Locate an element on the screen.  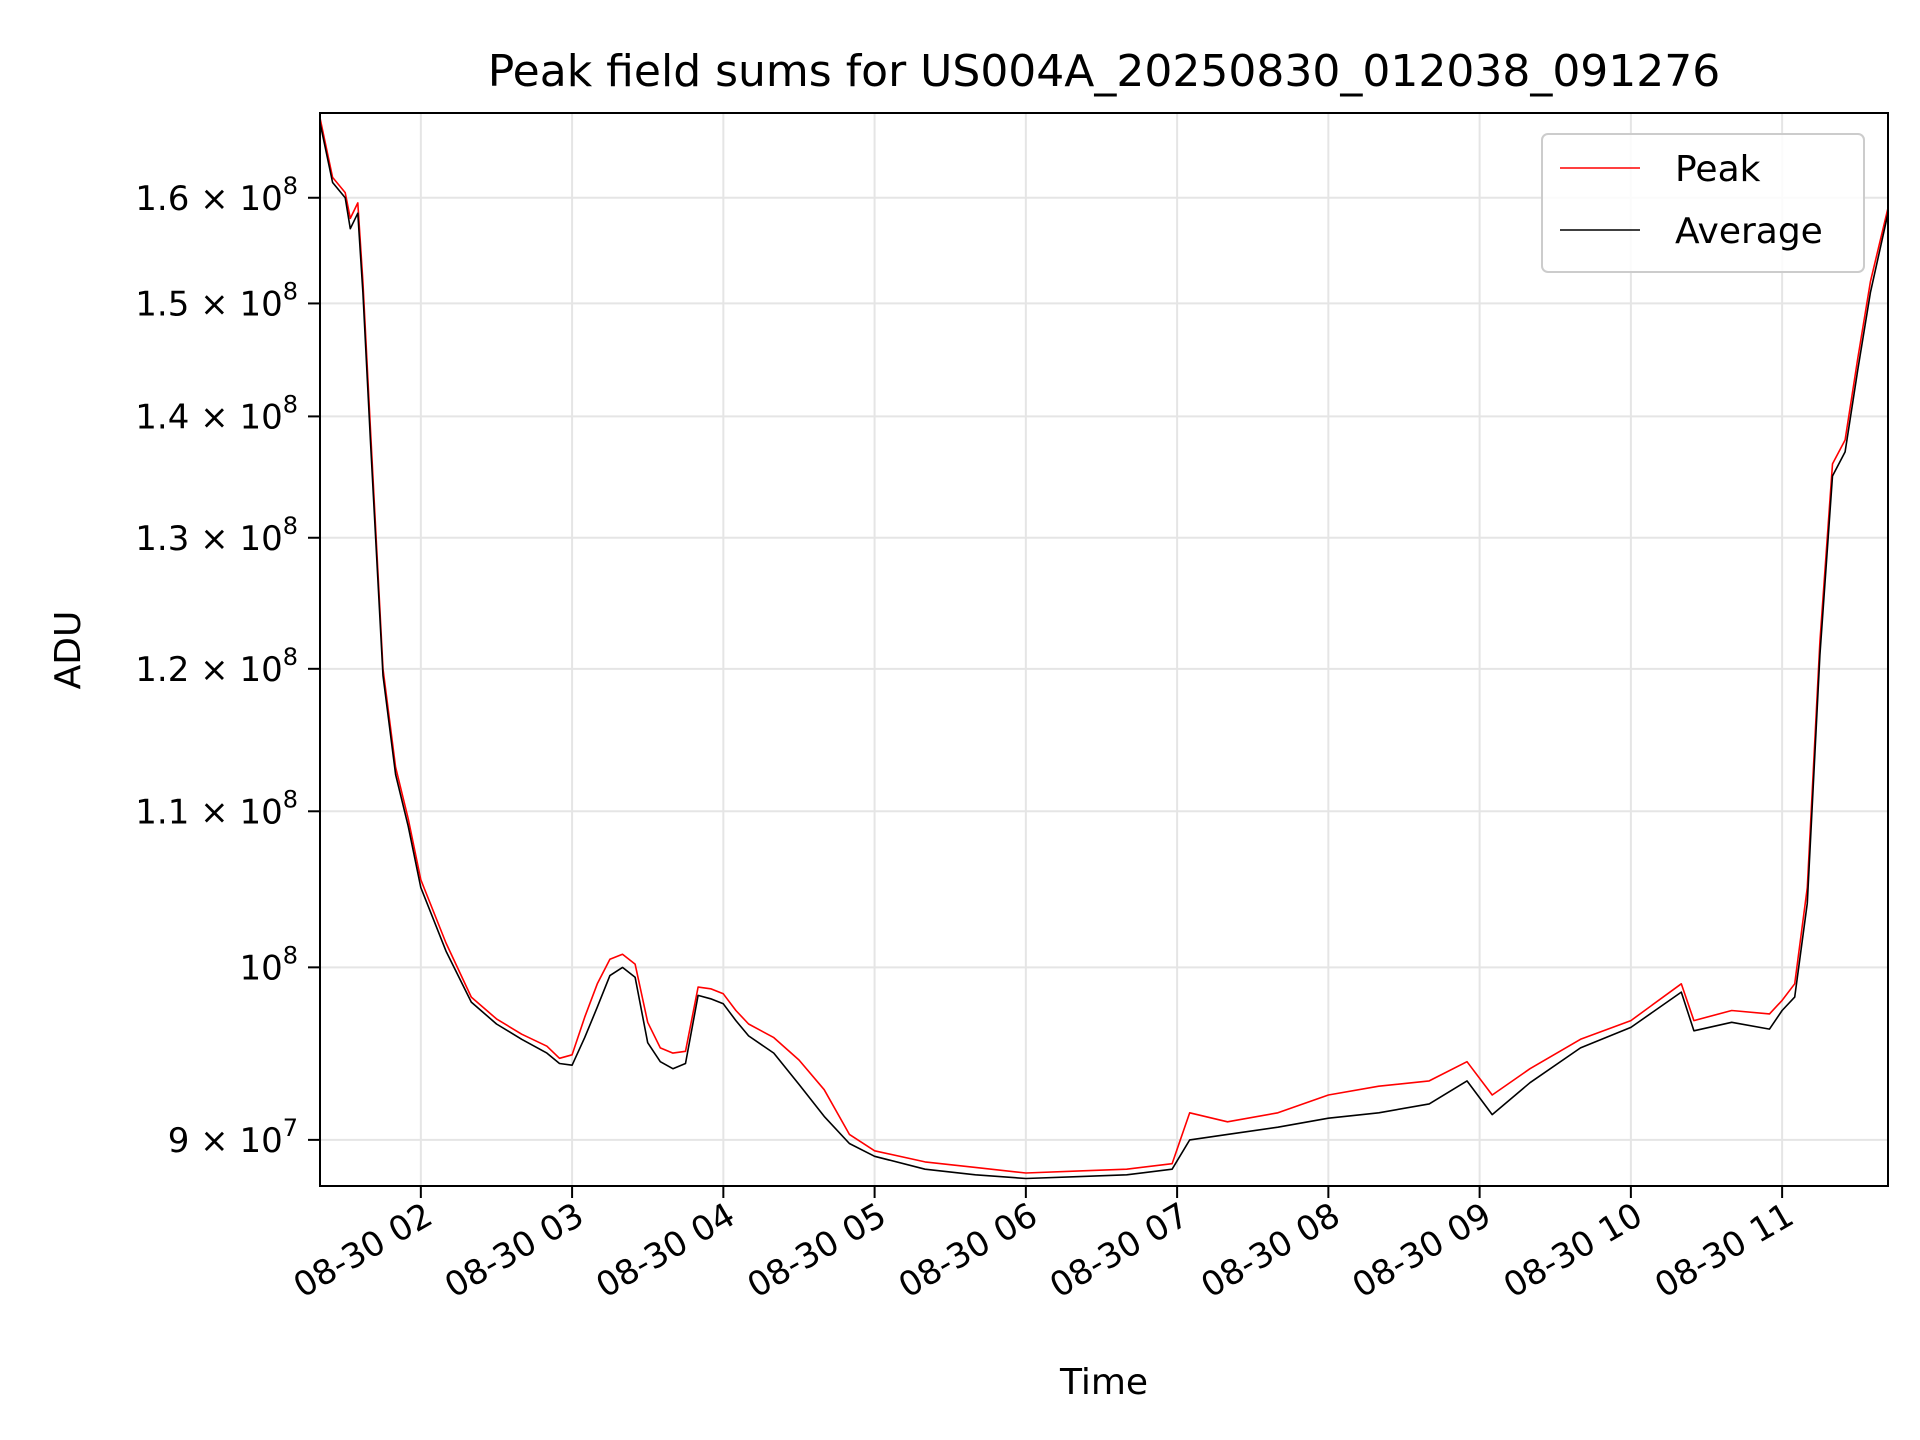
y-tick-label: 1.4 × 108 is located at coordinates (216, 413).